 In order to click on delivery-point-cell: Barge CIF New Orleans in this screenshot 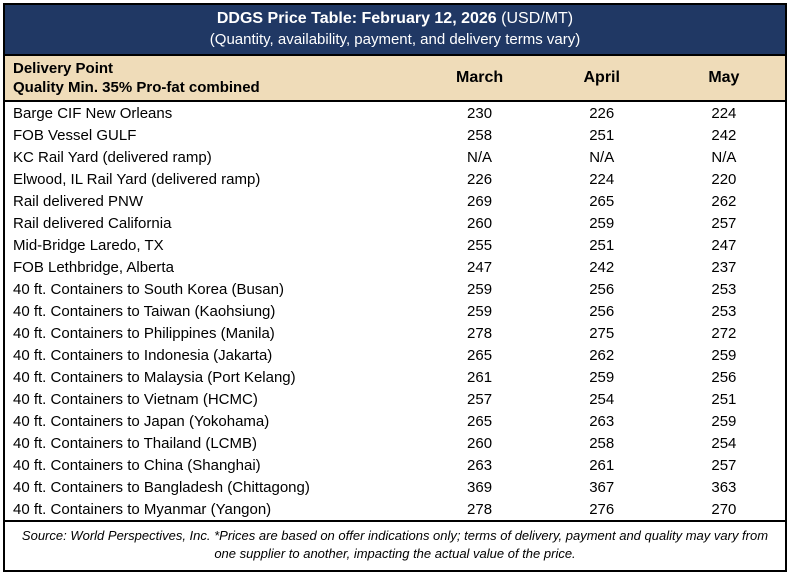, I will do `click(93, 113)`.